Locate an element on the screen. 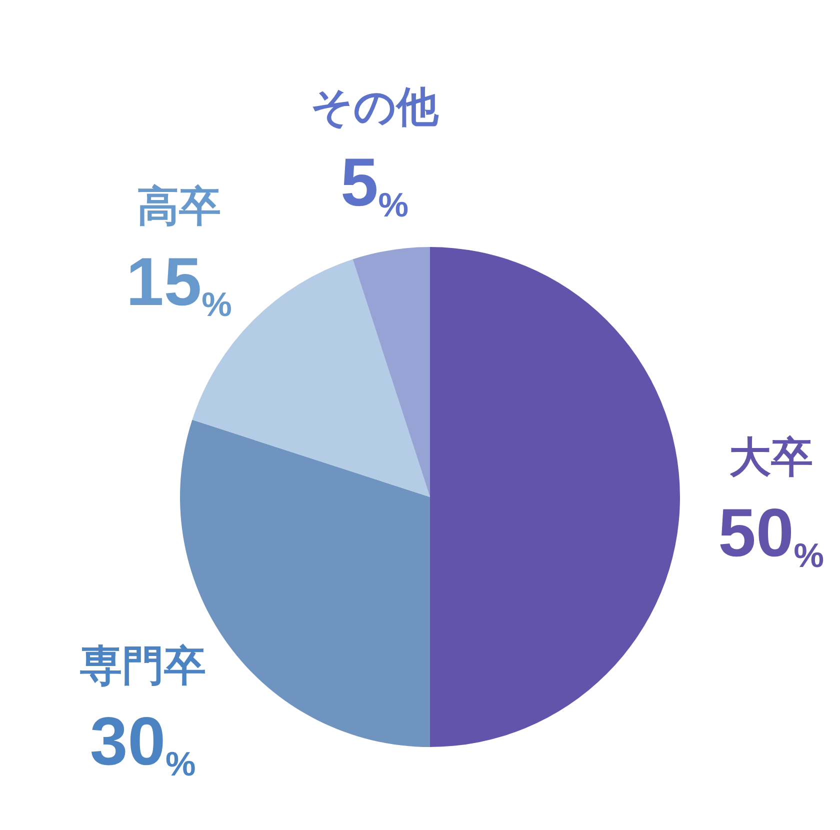  slice-label: 大卒 is located at coordinates (771, 457).